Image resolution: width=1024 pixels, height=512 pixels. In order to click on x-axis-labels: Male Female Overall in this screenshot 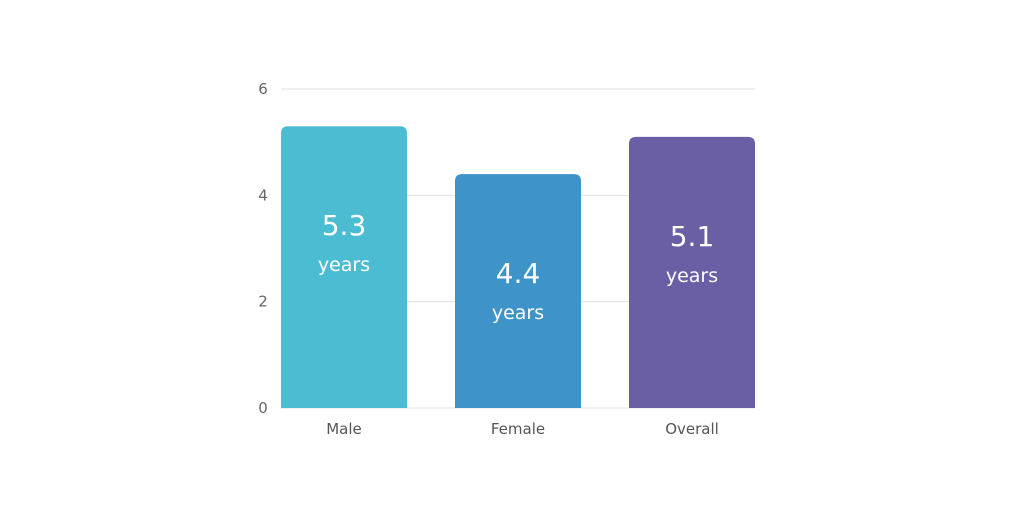, I will do `click(522, 429)`.